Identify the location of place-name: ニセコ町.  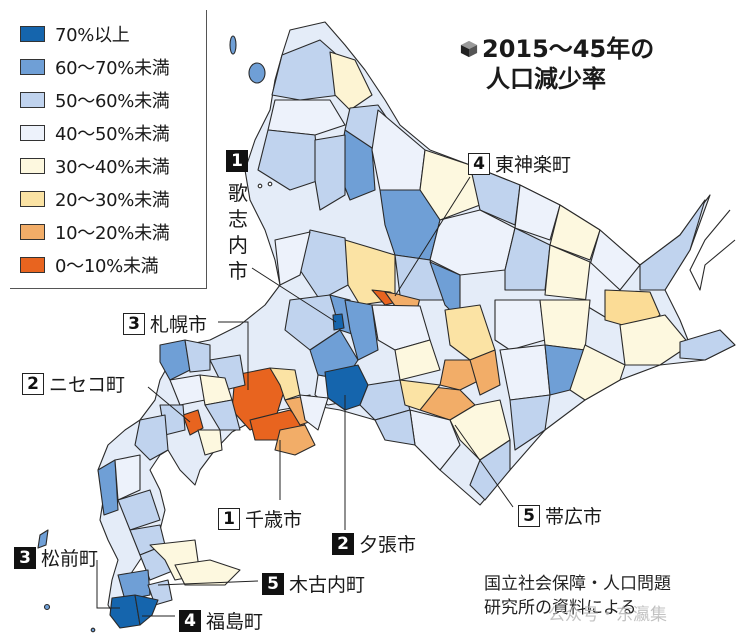
(87, 385).